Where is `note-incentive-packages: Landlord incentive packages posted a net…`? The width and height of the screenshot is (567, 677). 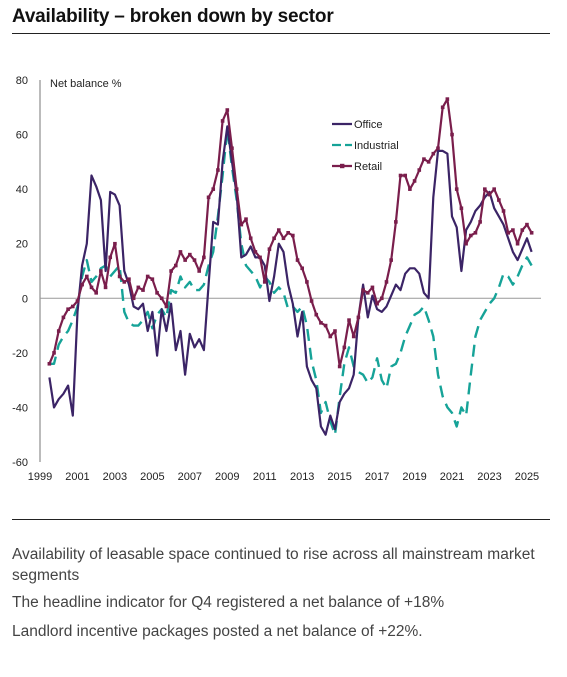
note-incentive-packages: Landlord incentive packages posted a net… is located at coordinates (217, 631).